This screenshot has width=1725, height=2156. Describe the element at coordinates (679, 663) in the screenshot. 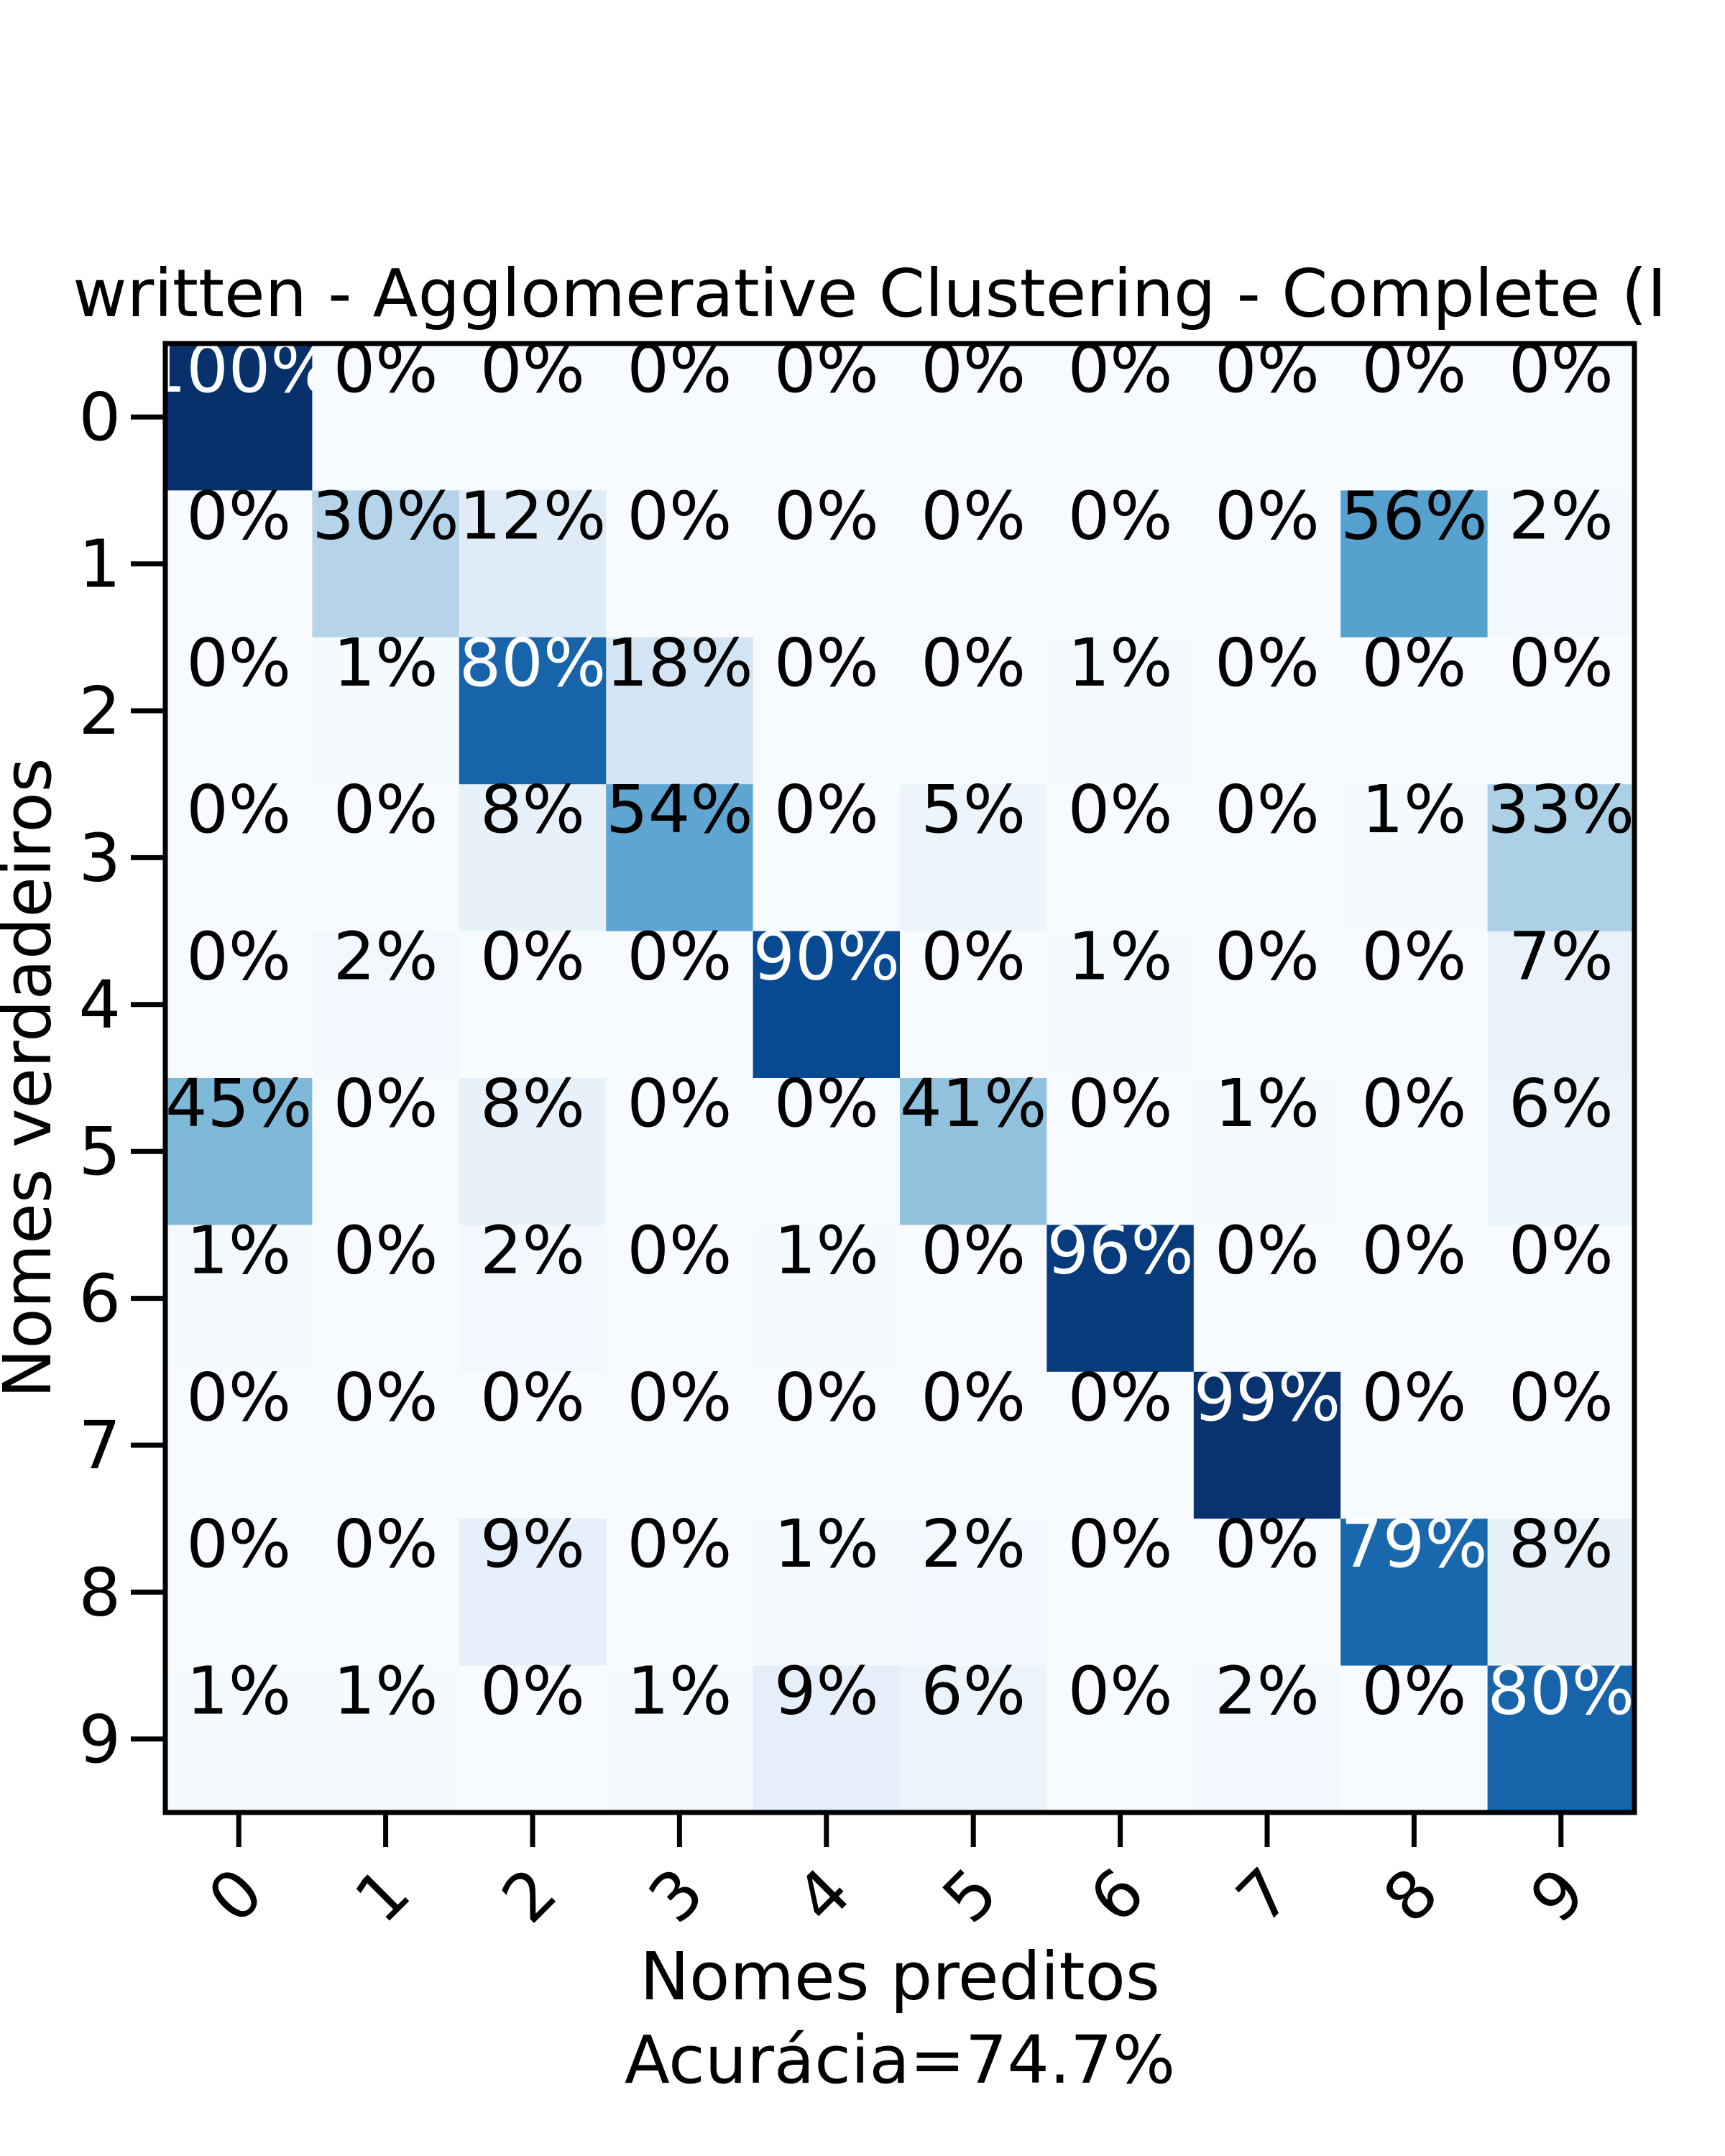

I see `cell-value-label: 18%` at that location.